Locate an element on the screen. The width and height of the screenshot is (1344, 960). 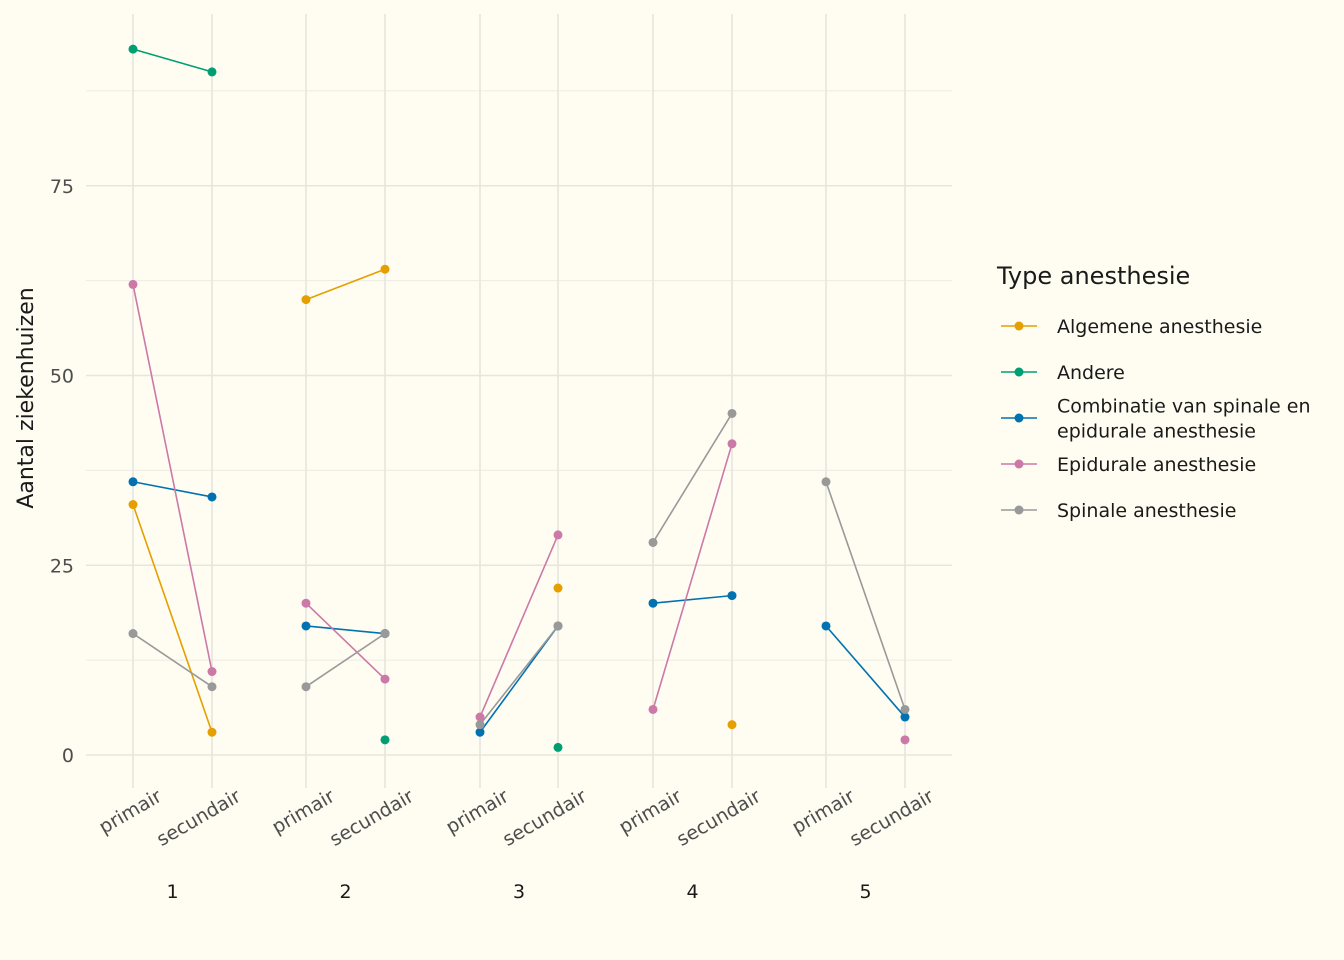
legend-item: Andere is located at coordinates (1063, 373).